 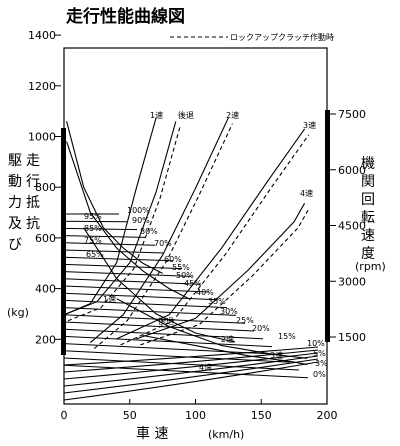 I want to click on right-axis-unit: (rpm), so click(x=370, y=266).